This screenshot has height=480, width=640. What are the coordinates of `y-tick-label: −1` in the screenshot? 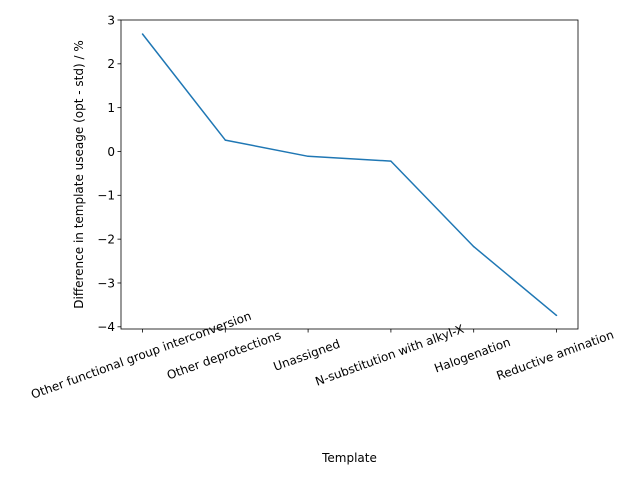 It's located at (106, 196).